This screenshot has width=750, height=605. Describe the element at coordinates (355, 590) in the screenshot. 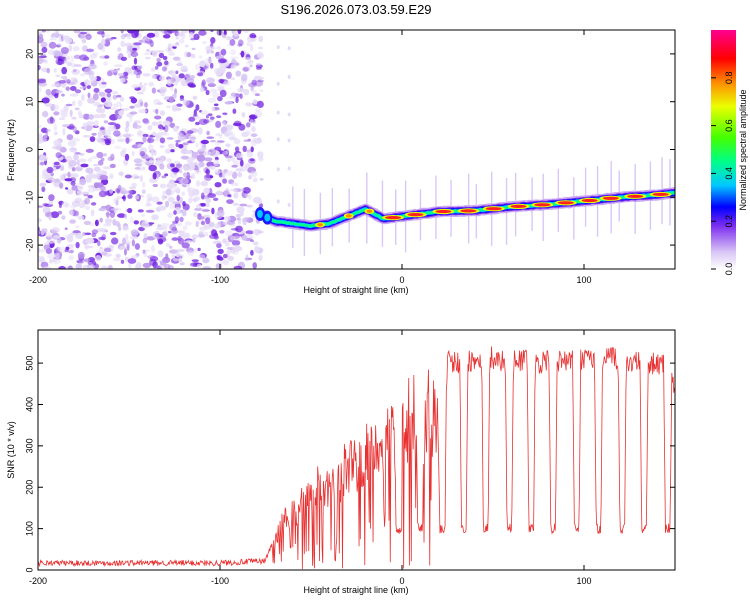

I see `snr-xlabel: Height of straight line (km)` at that location.